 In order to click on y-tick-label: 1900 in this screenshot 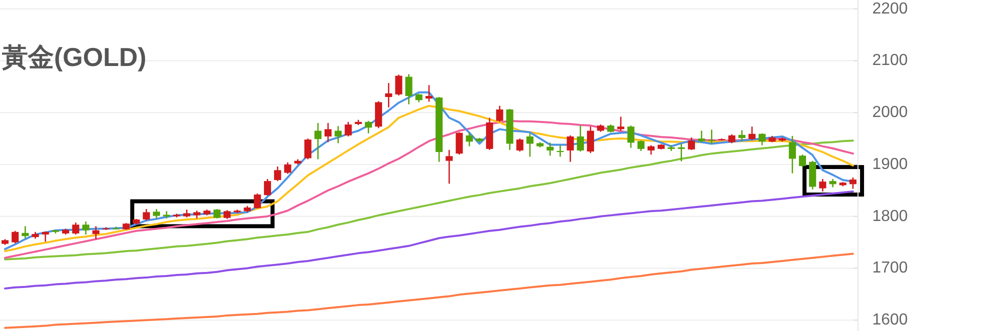, I will do `click(890, 164)`.